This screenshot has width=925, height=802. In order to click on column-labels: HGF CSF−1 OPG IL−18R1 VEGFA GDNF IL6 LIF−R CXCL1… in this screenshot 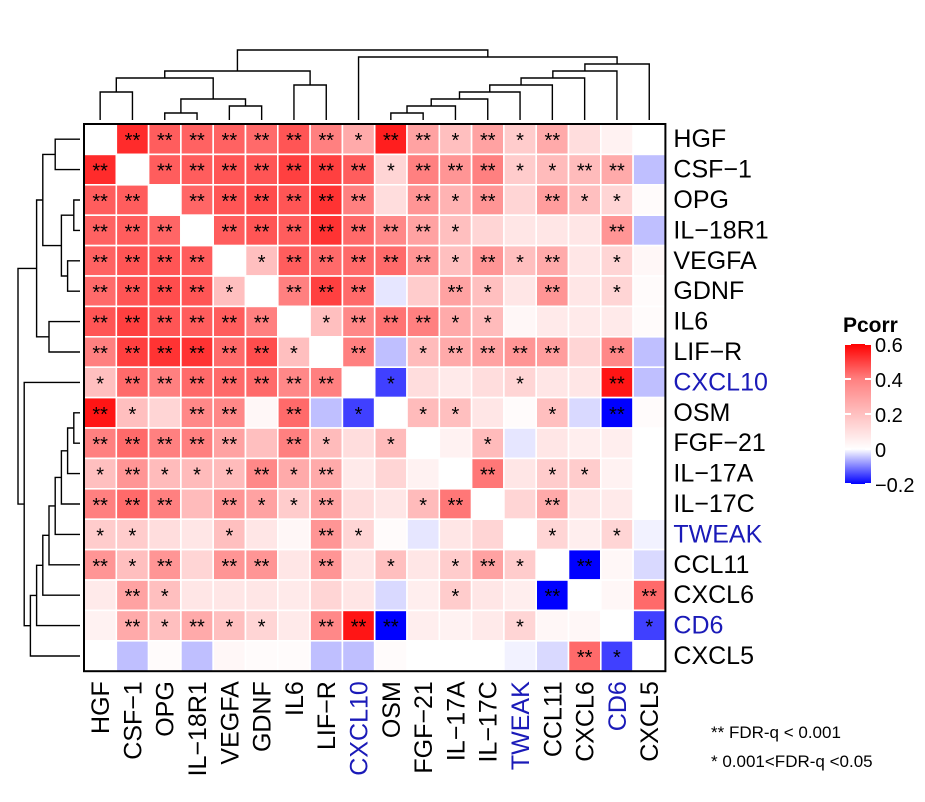, I will do `click(375, 729)`.